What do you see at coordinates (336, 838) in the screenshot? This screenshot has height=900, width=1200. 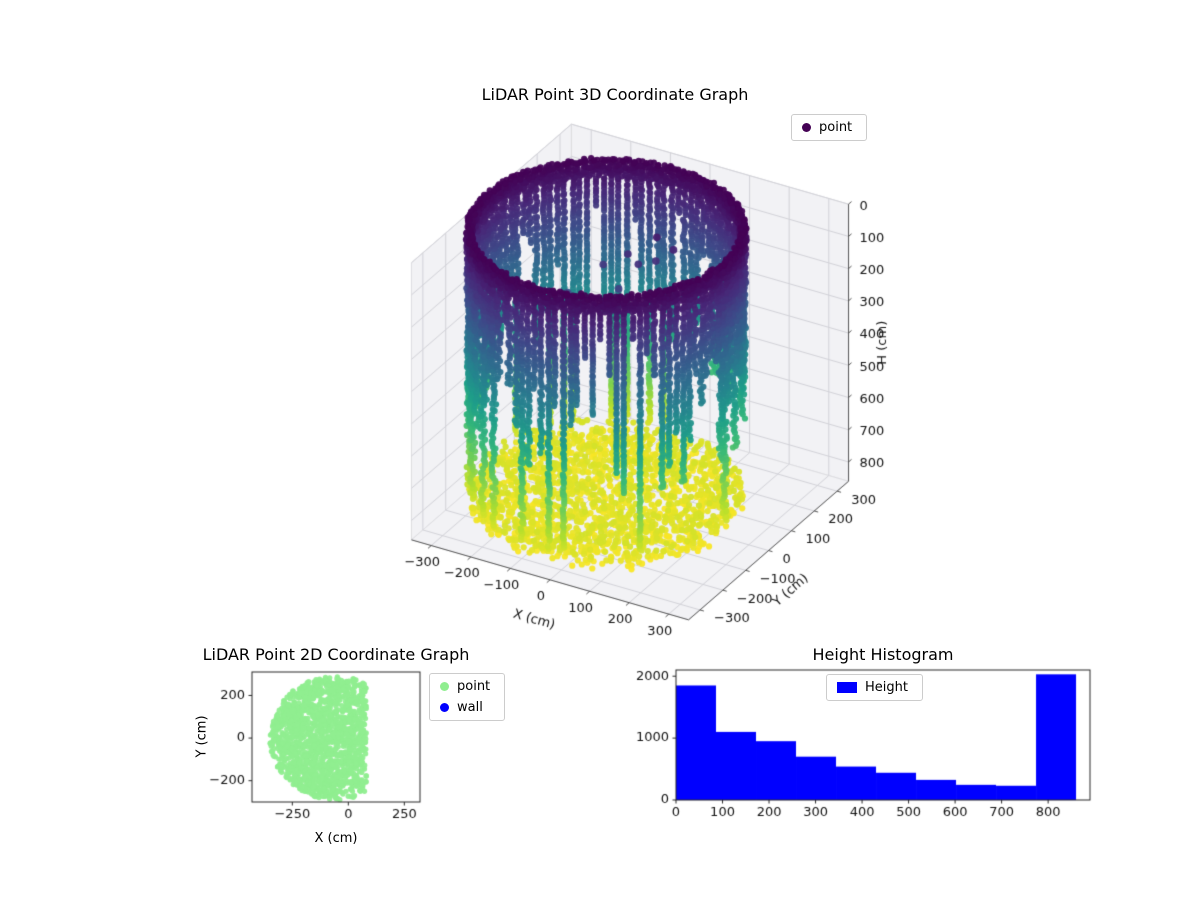 I see `chart2d-xlabel: X (cm)` at bounding box center [336, 838].